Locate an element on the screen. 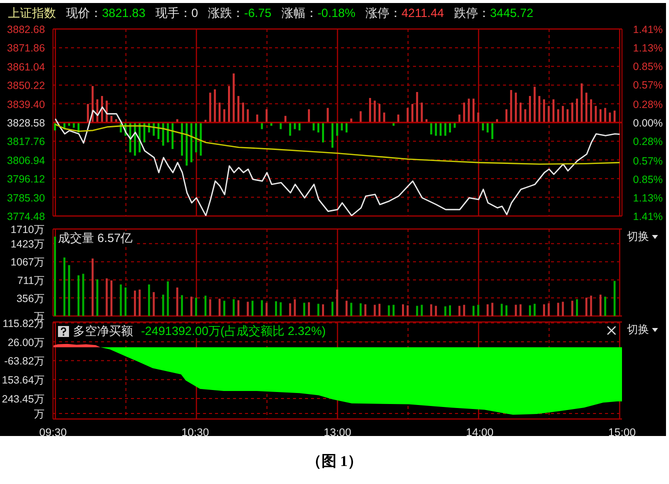  y-tick-label: 711万 is located at coordinates (31, 280).